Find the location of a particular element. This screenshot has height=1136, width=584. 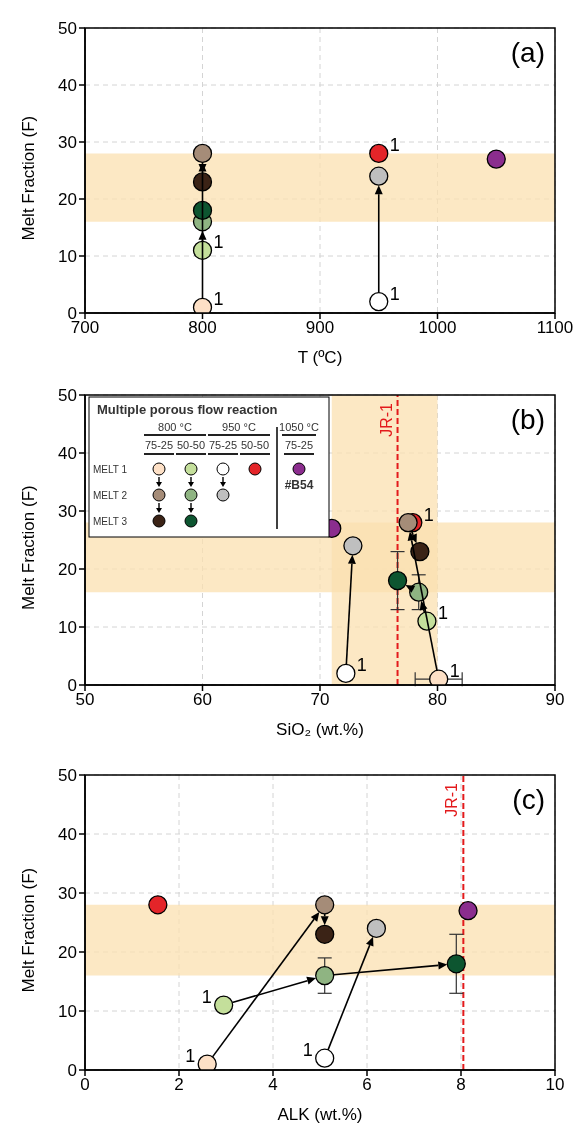

annotation: (a) is located at coordinates (527, 52).